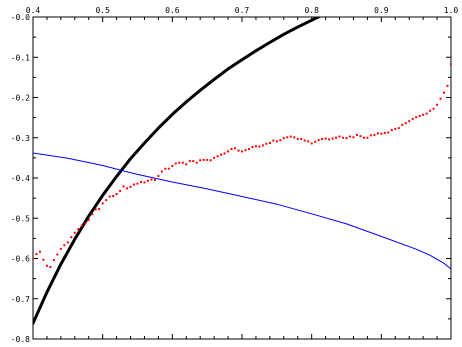 The image size is (462, 347). Describe the element at coordinates (242, 10) in the screenshot. I see `x-tick-label: 0.7` at that location.